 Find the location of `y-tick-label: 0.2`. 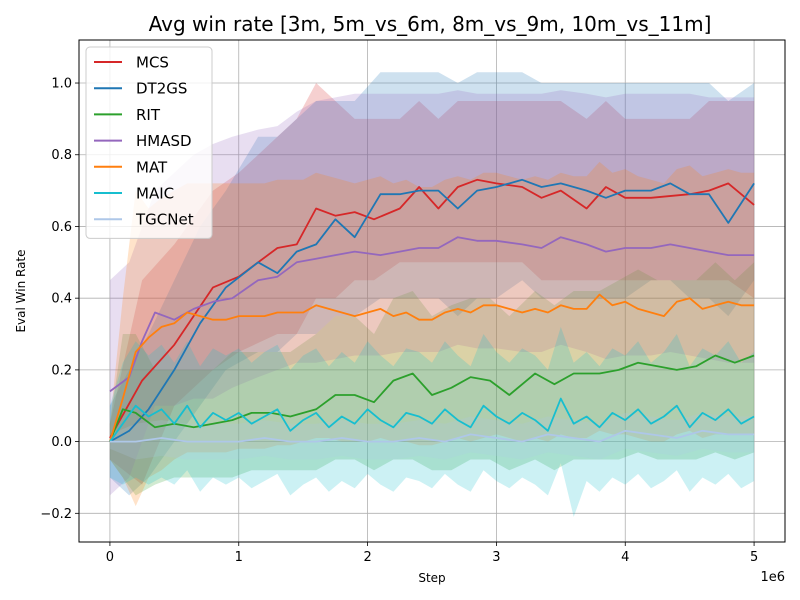

y-tick-label: 0.2 is located at coordinates (61, 370).